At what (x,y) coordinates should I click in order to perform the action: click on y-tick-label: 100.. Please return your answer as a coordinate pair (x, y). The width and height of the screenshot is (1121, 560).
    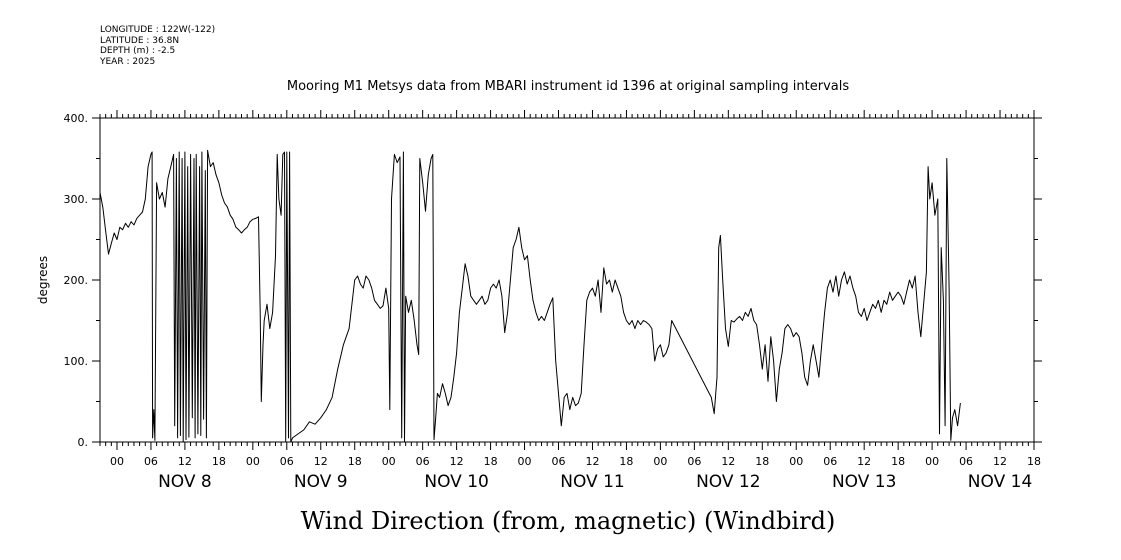
    Looking at the image, I should click on (76, 361).